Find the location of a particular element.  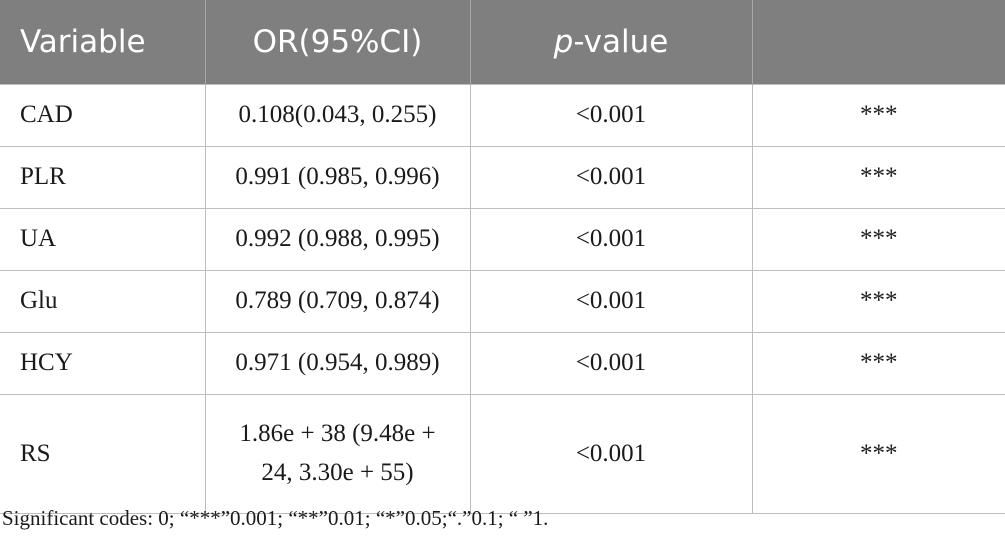

cell-variable: UA is located at coordinates (102, 239).